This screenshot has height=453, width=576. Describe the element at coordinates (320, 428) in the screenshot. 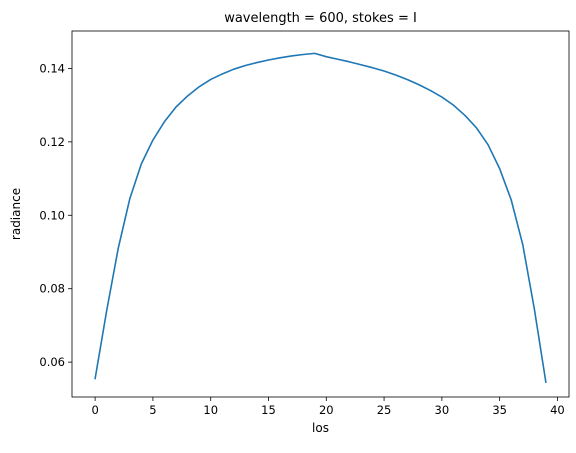

I see `x-axis-label: los` at that location.